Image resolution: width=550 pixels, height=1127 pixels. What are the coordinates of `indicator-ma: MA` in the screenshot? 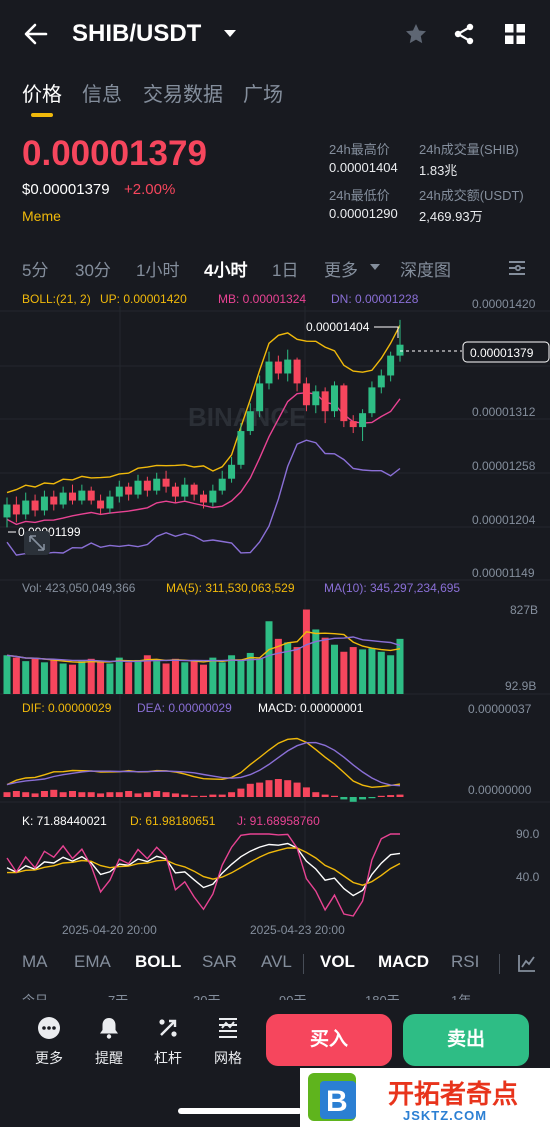 It's located at (35, 961).